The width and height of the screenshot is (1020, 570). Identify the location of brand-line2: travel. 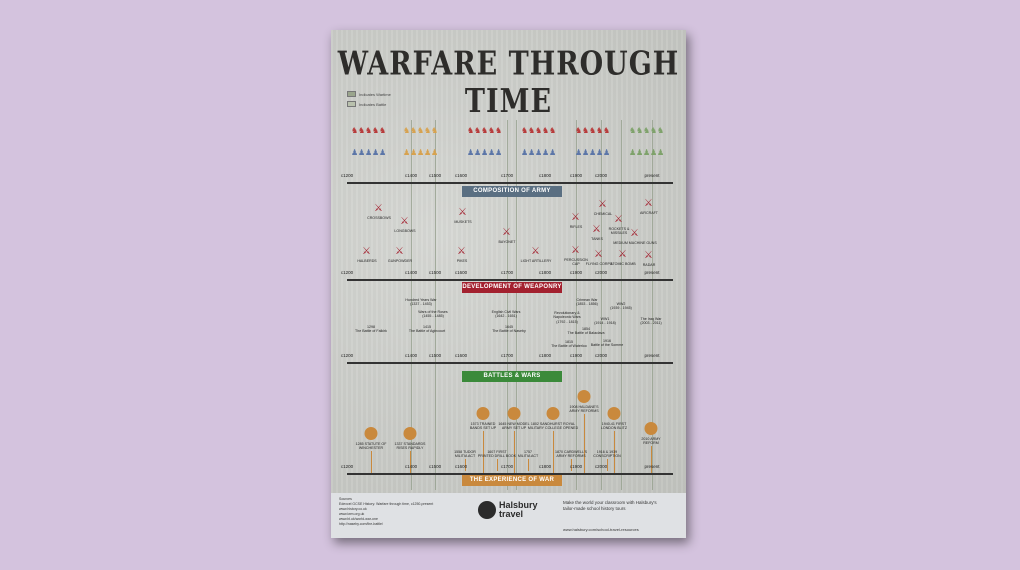
(511, 514).